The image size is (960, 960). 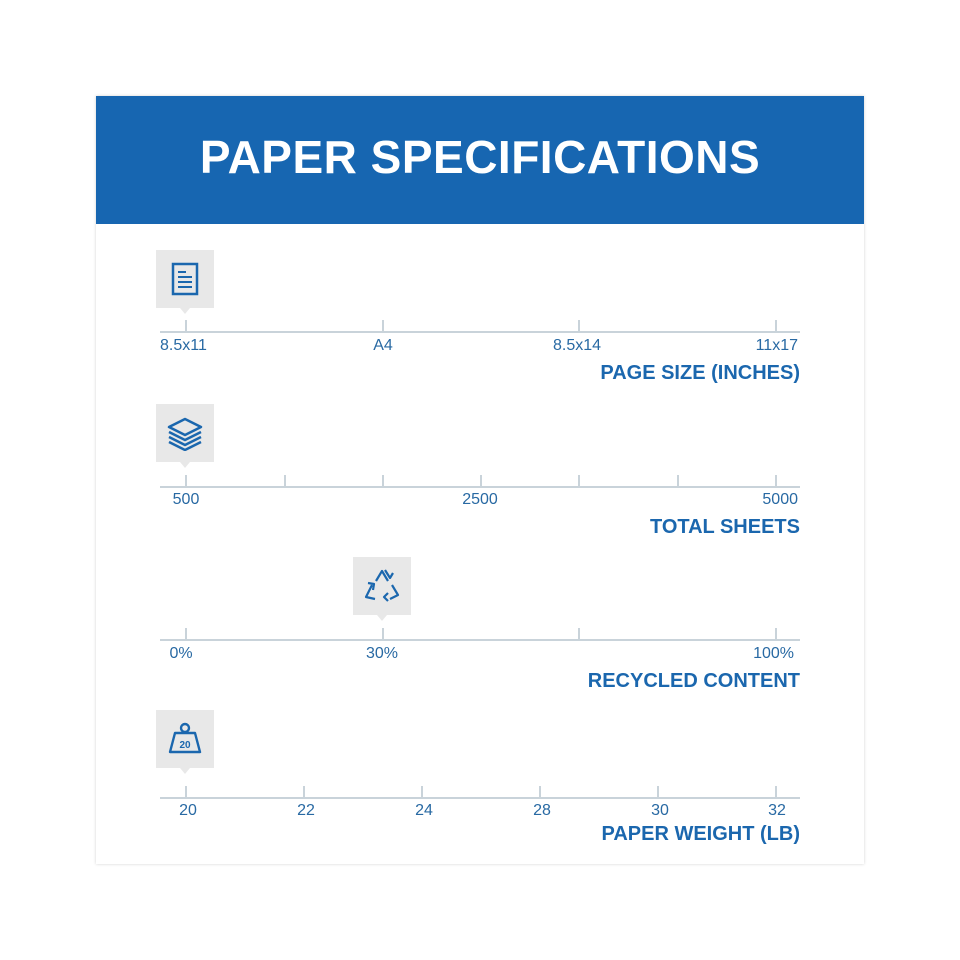 I want to click on tick-label: 30, so click(x=660, y=810).